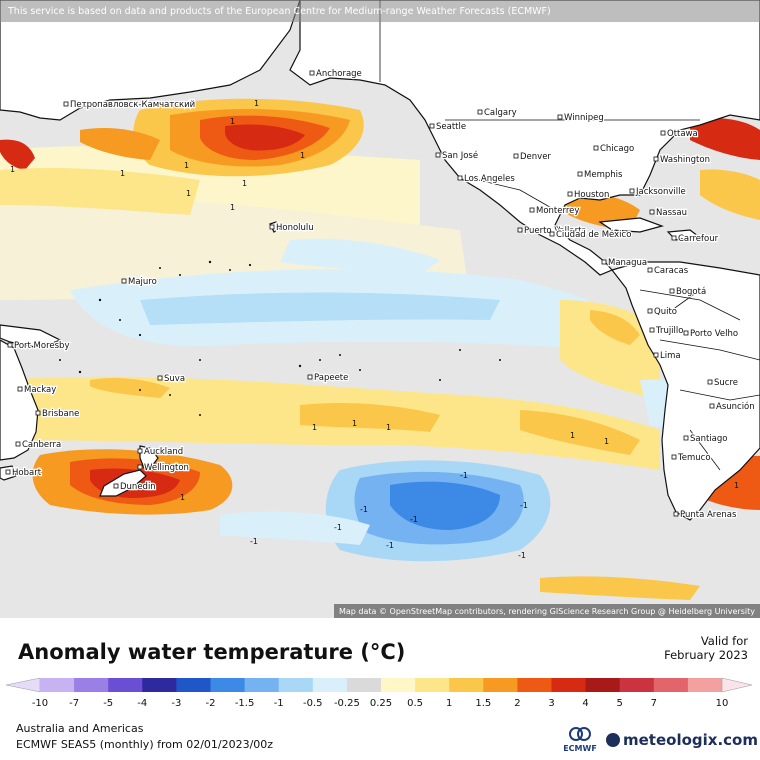 This screenshot has height=760, width=760. I want to click on city-marker: Seattle, so click(448, 127).